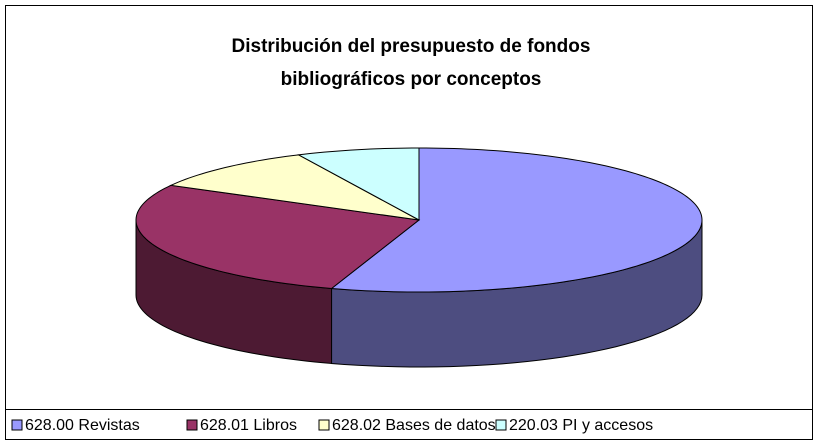 This screenshot has height=444, width=819. Describe the element at coordinates (414, 425) in the screenshot. I see `legend-label: 628.02 Bases de datos` at that location.